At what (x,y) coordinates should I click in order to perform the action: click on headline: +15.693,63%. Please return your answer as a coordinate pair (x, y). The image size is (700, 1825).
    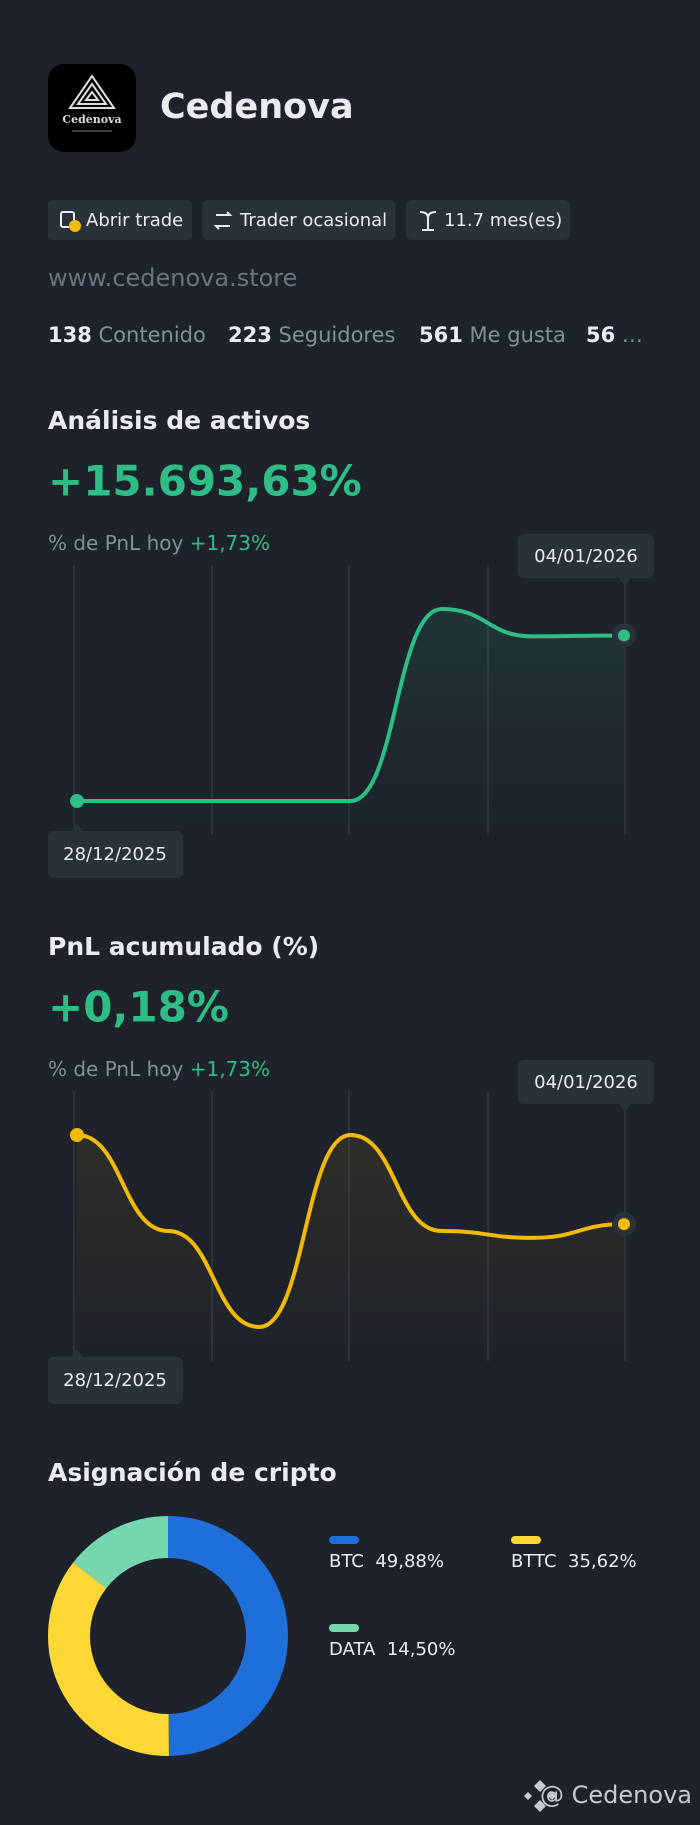
    Looking at the image, I should click on (205, 481).